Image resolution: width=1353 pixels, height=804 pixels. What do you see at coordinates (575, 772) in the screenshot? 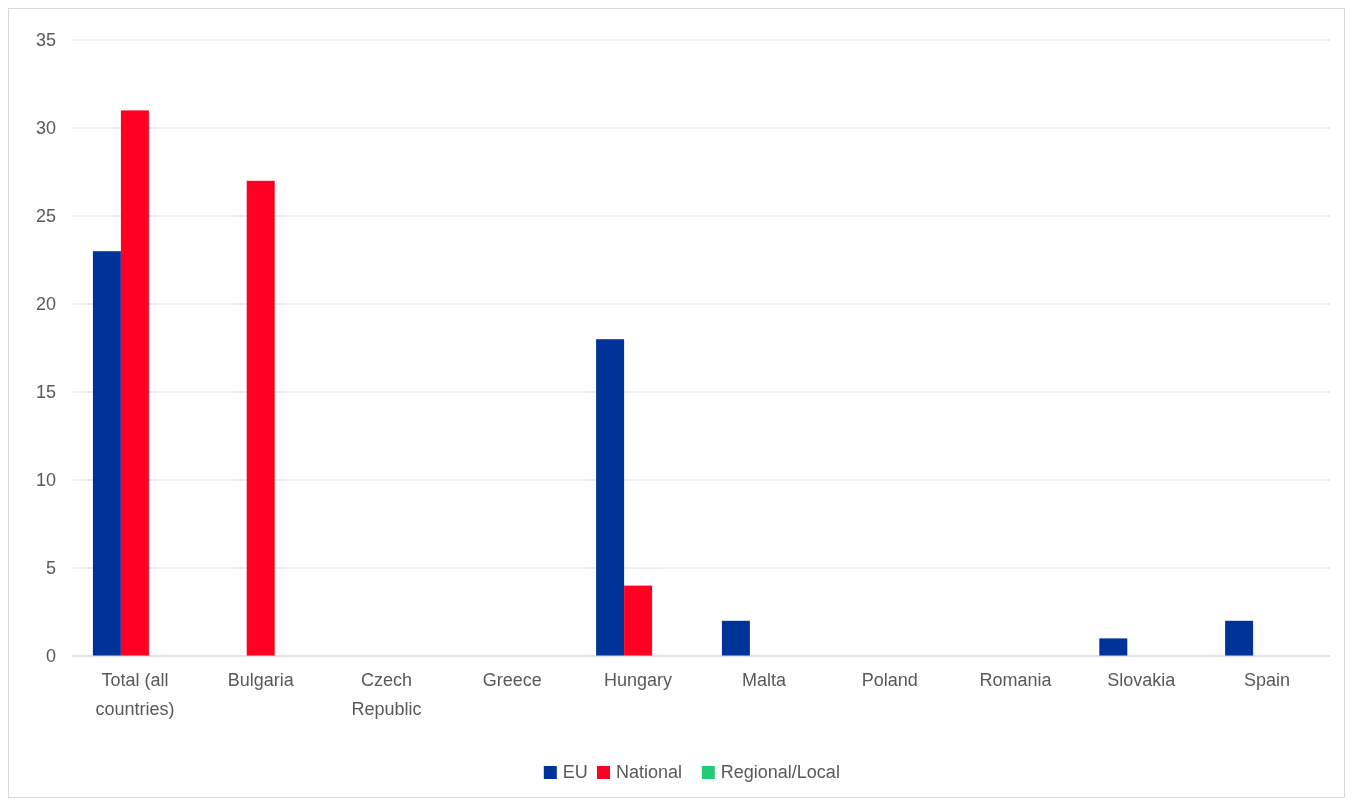
I see `legend-label: EU` at bounding box center [575, 772].